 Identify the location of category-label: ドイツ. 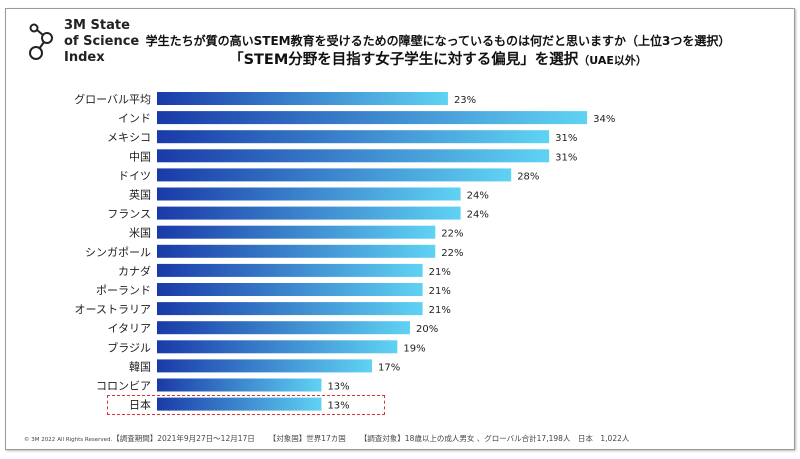
(134, 175).